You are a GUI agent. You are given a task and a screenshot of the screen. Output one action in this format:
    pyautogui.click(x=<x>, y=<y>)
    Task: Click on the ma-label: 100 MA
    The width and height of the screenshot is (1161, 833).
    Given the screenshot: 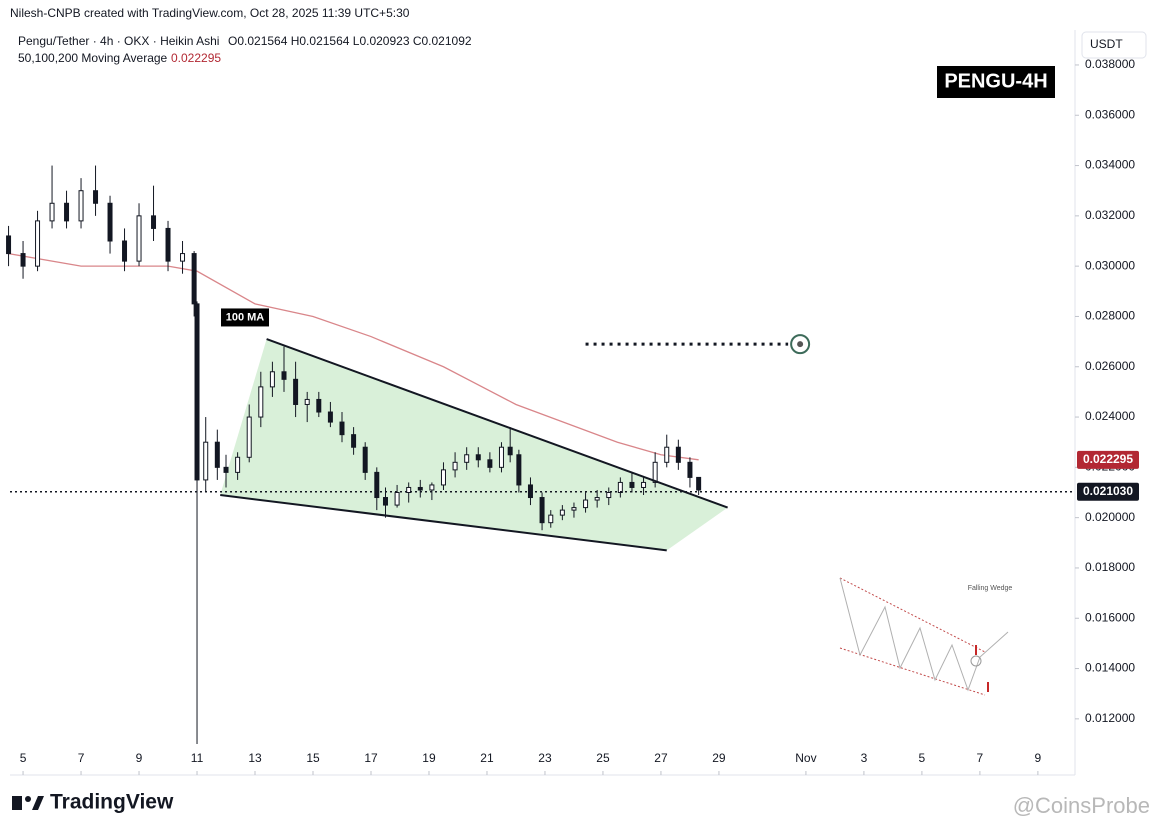 What is the action you would take?
    pyautogui.click(x=245, y=317)
    